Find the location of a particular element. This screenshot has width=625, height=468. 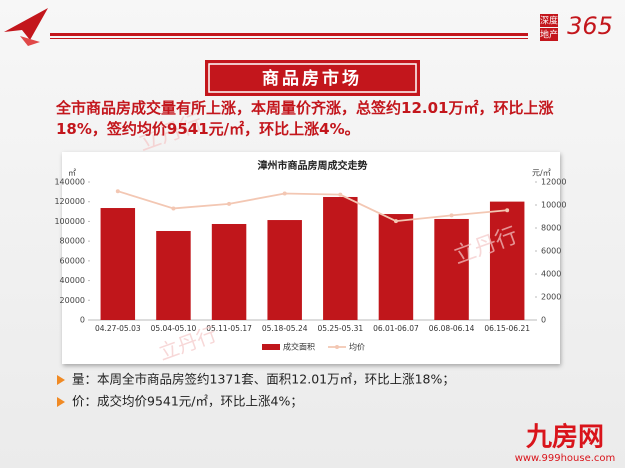

x-tick-label: 05.18-05.24 is located at coordinates (285, 328).